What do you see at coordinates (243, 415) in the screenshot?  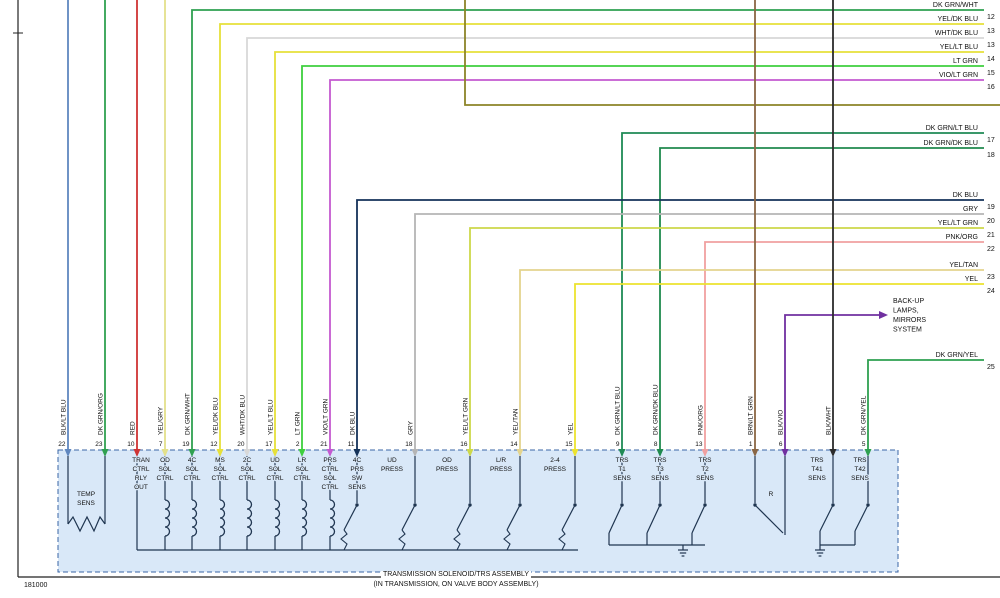 I see `wire-name-vertical: WHT/DK BLU` at bounding box center [243, 415].